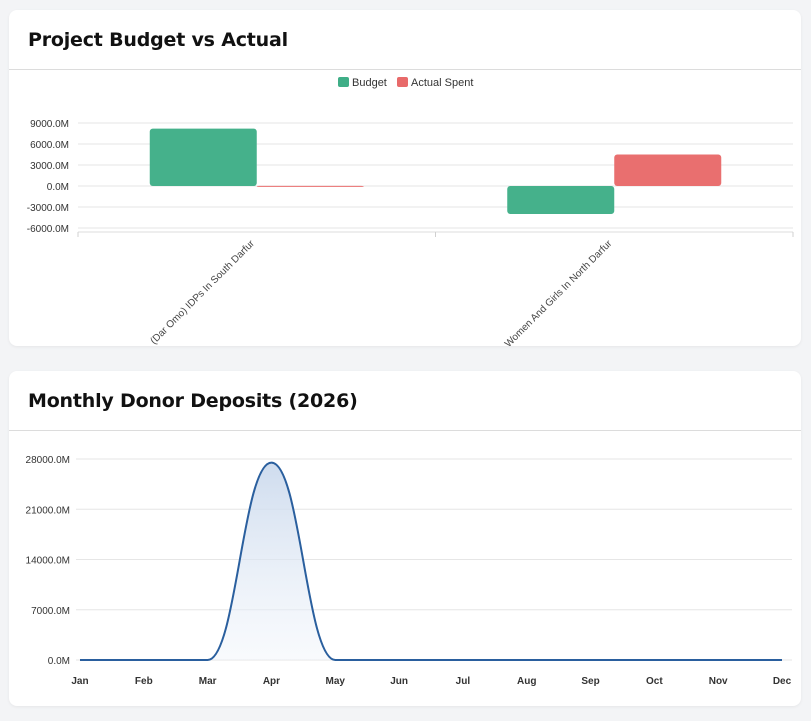 The width and height of the screenshot is (811, 721). Describe the element at coordinates (590, 681) in the screenshot. I see `x-tick-label: Sep` at that location.